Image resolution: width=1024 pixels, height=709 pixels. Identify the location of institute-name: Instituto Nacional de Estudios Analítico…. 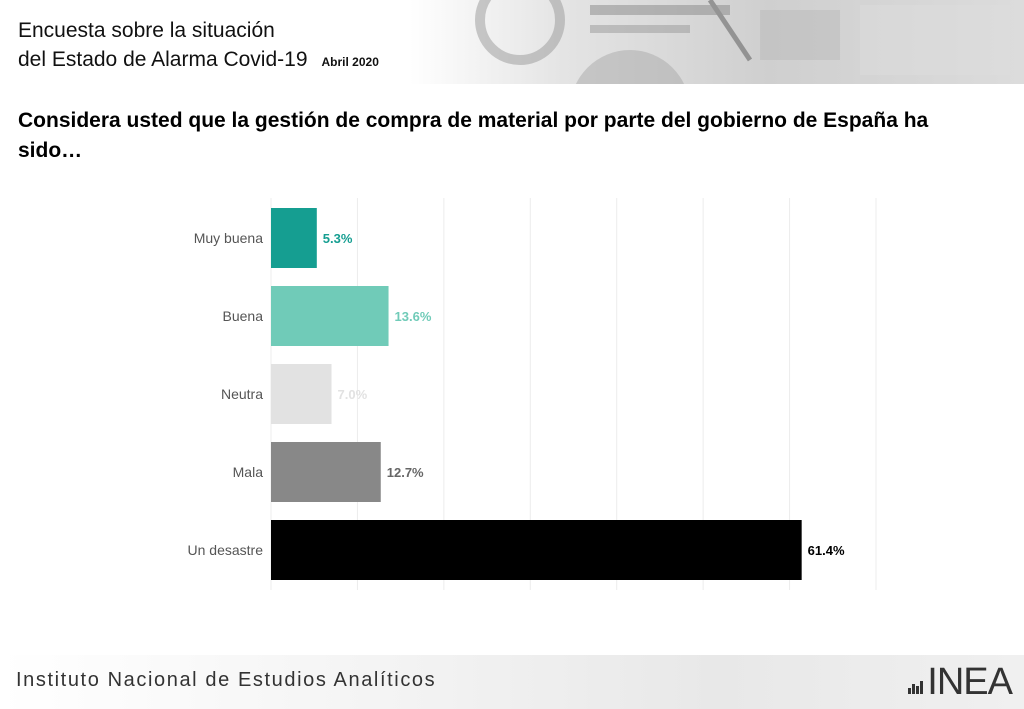
(226, 680).